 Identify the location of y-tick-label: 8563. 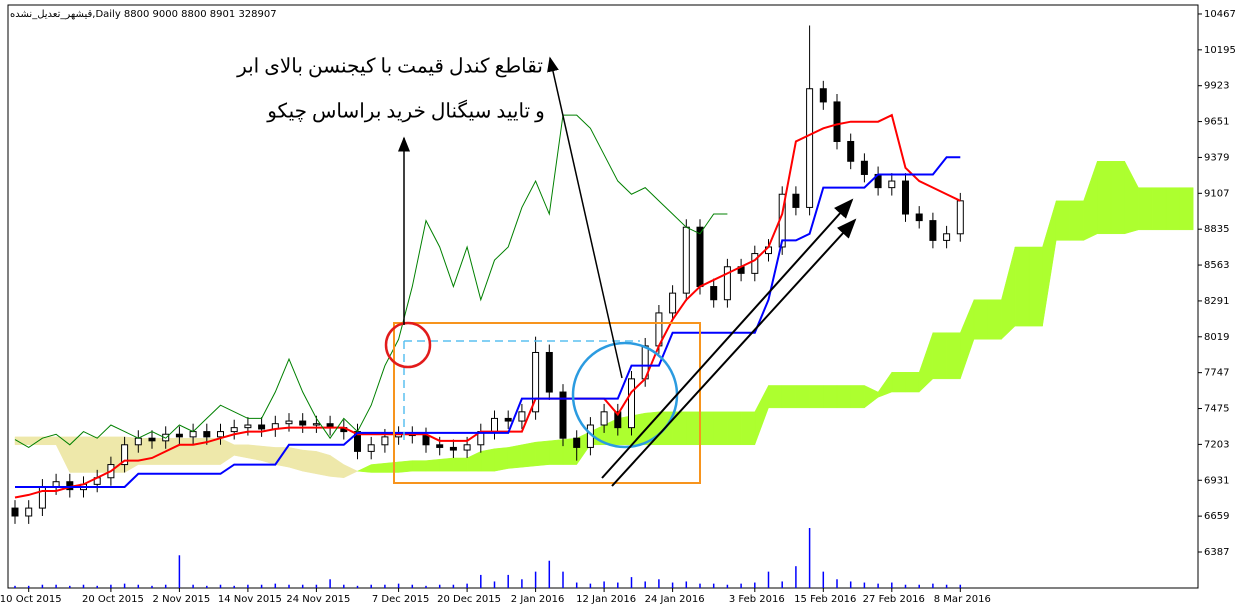
(1216, 265).